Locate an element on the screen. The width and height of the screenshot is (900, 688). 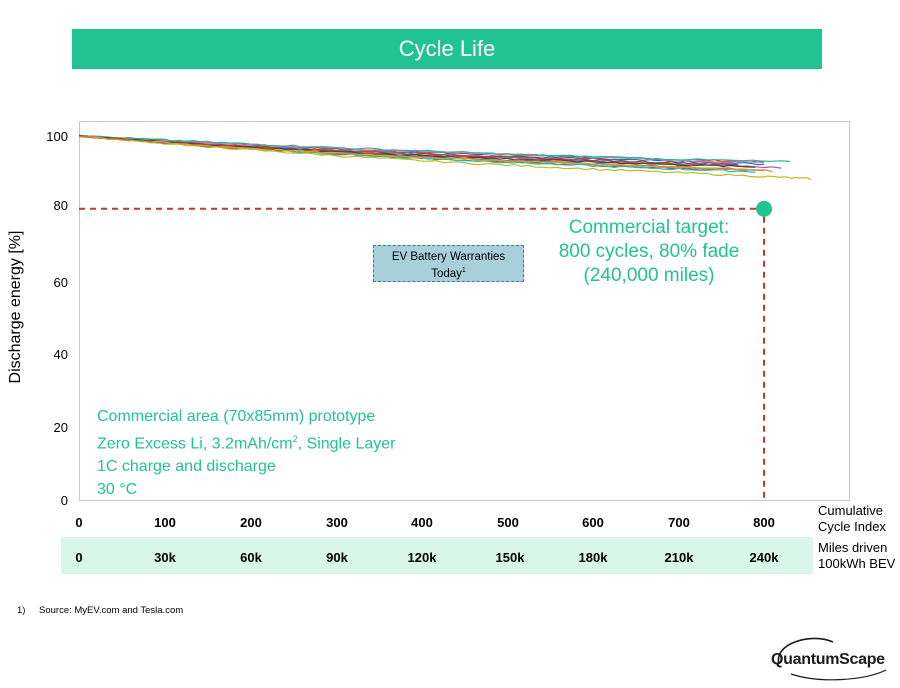
y-tick-label: 100 is located at coordinates (57, 136).